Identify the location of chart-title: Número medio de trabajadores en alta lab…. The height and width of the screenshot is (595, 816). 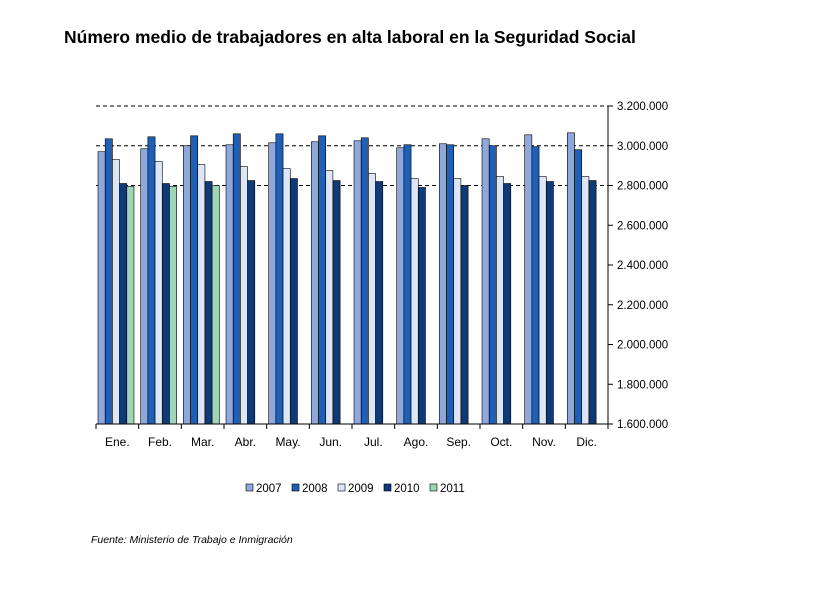
(350, 37).